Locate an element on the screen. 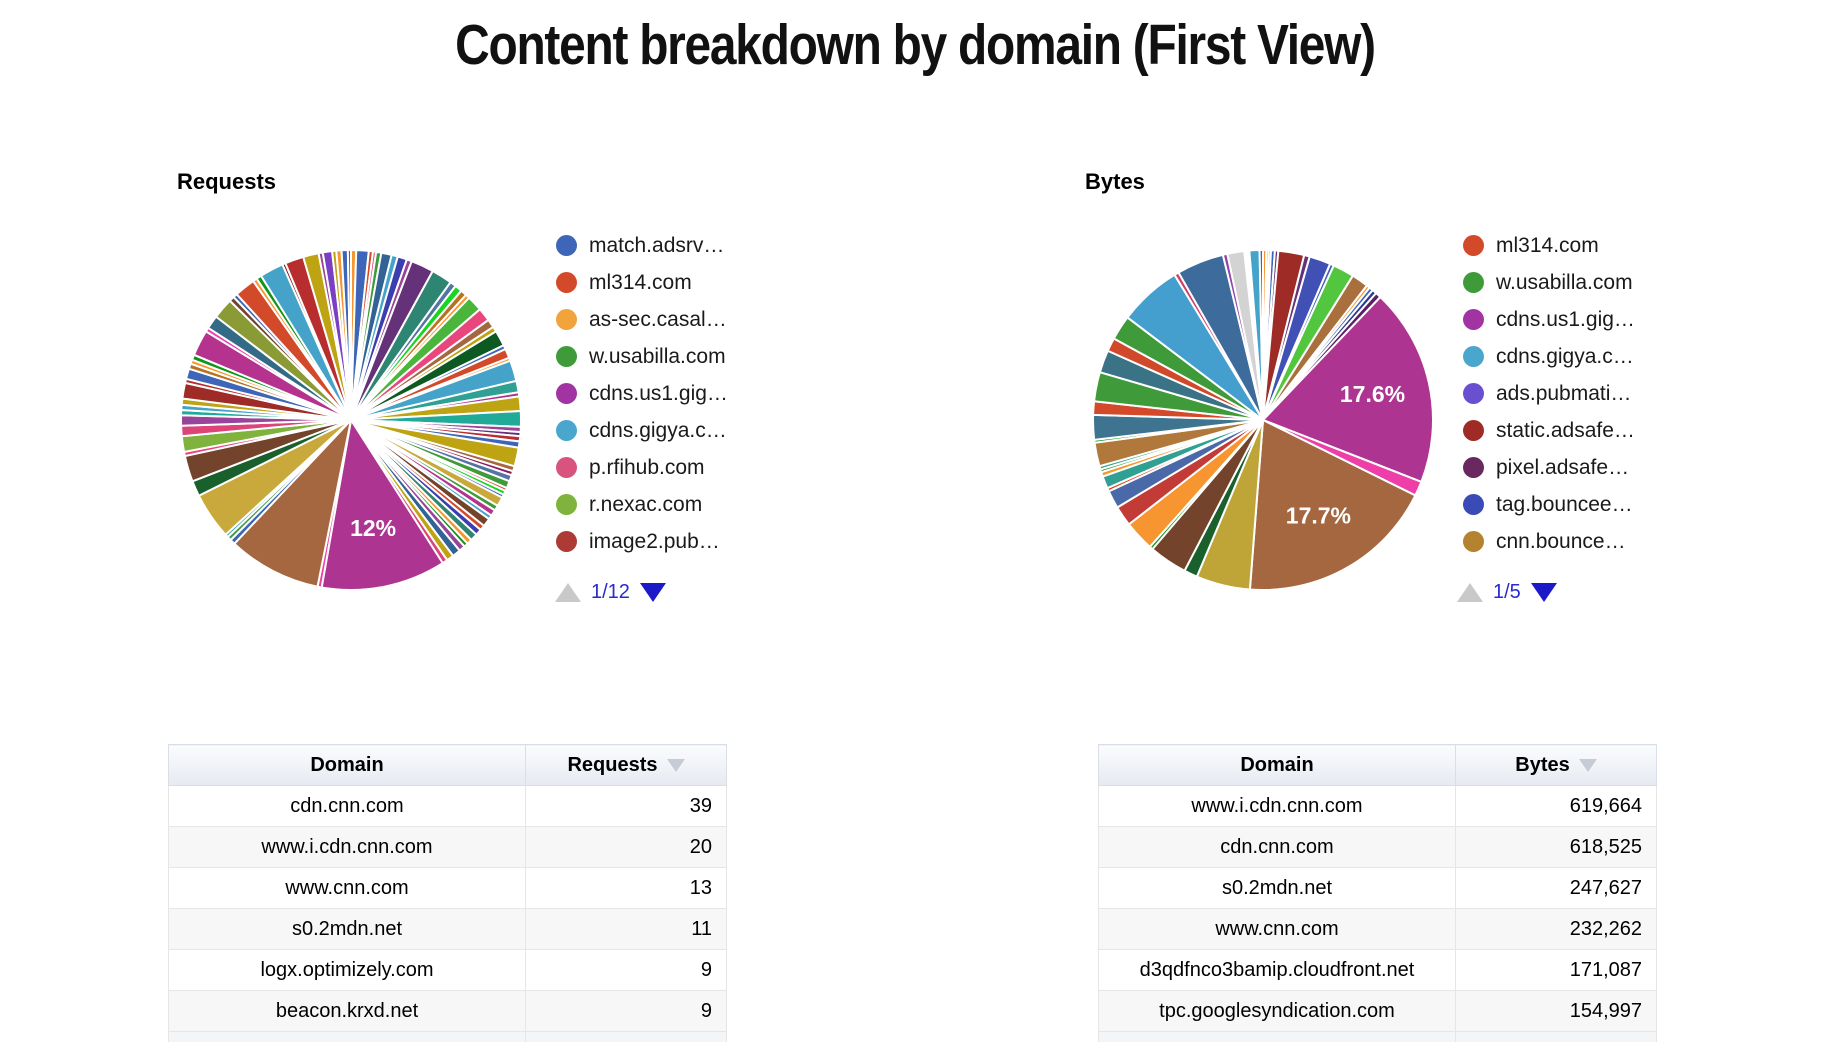 The width and height of the screenshot is (1830, 1042). domain-cell is located at coordinates (1277, 1036).